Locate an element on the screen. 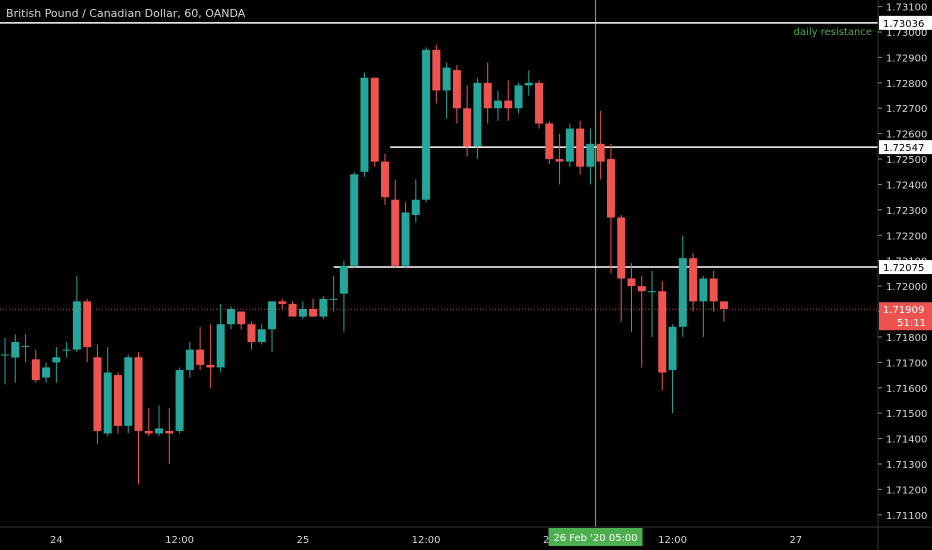 The height and width of the screenshot is (550, 932). current-price-label-box is located at coordinates (905, 316).